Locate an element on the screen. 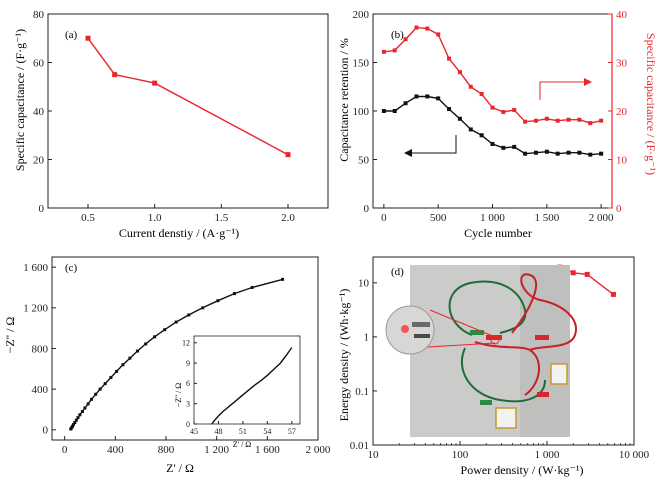 The width and height of the screenshot is (659, 486). c-inset-xtick-label: 57 is located at coordinates (292, 431).